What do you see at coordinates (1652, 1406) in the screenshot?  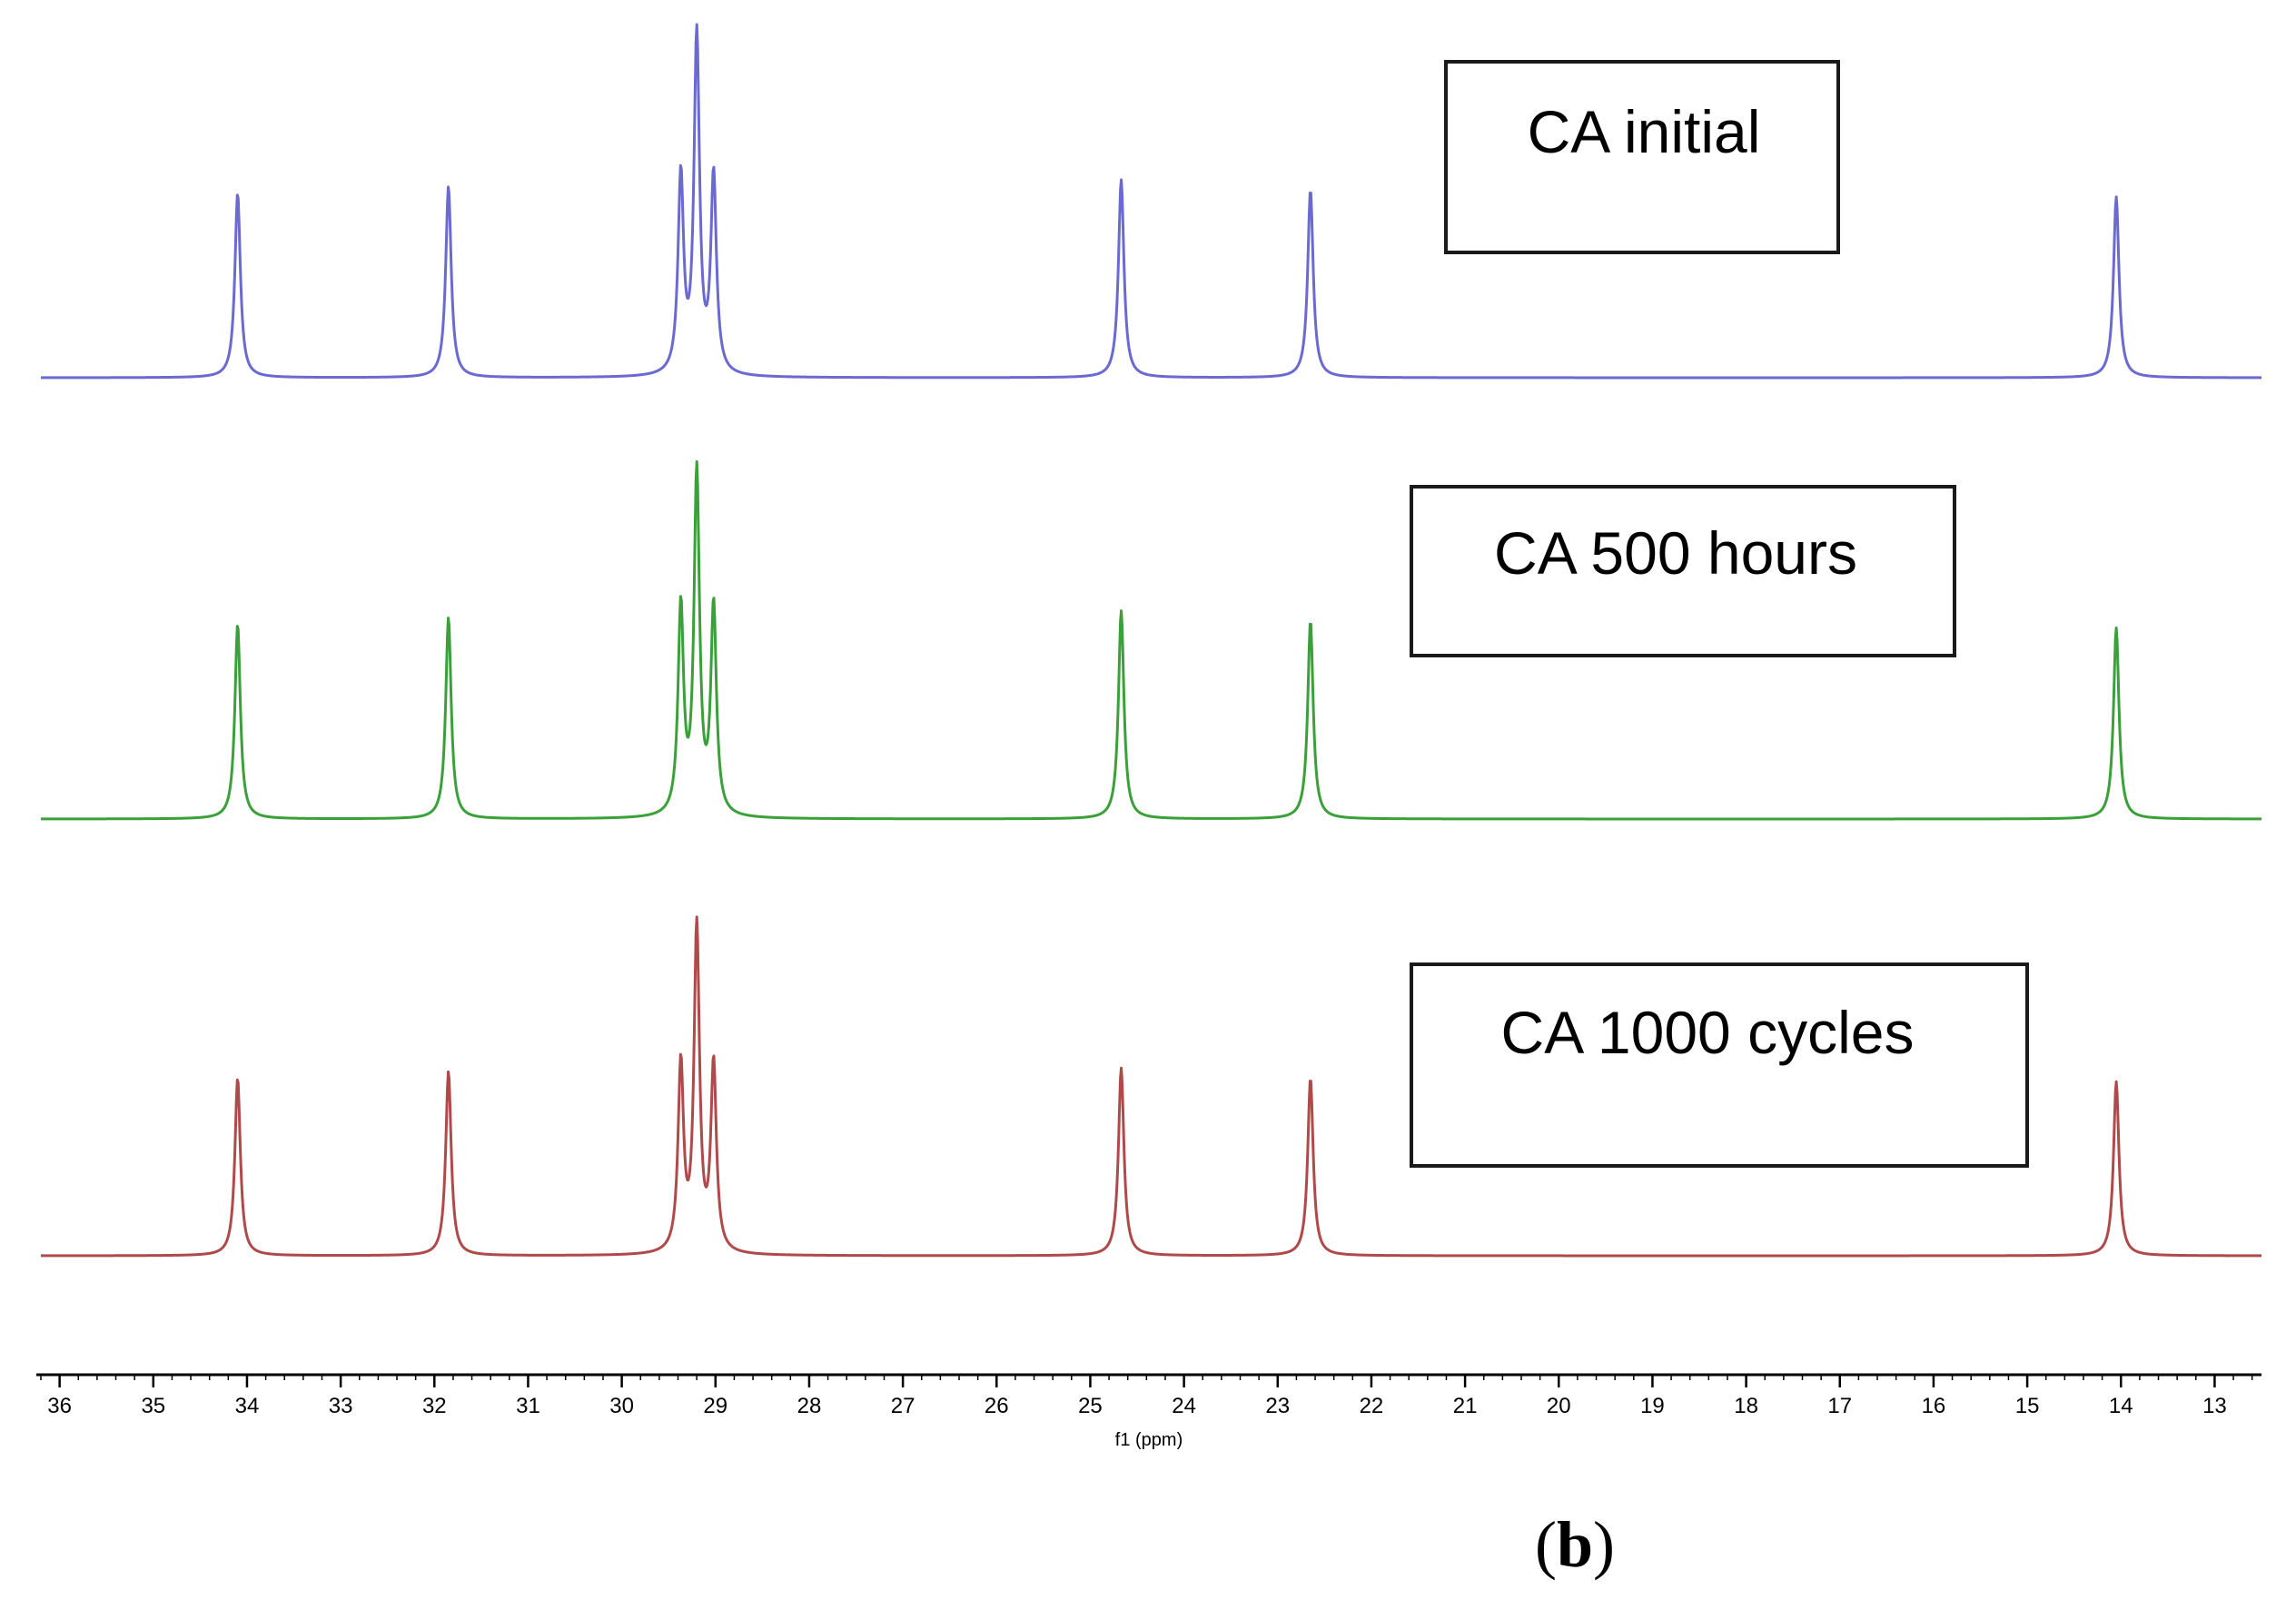 I see `x-tick-label: 19` at bounding box center [1652, 1406].